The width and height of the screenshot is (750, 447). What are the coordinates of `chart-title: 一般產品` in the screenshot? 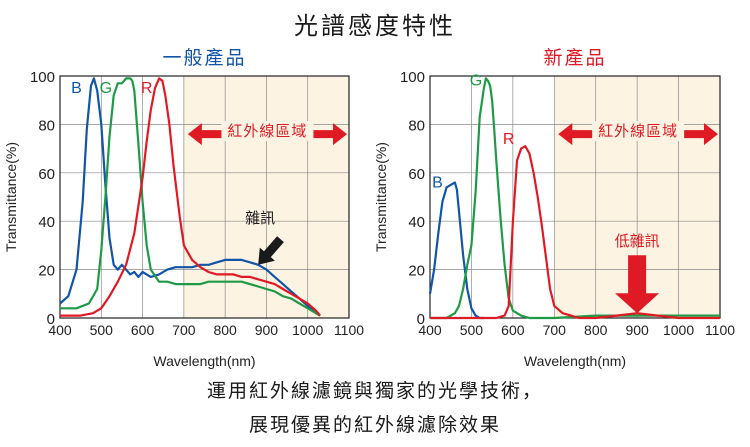 It's located at (204, 58).